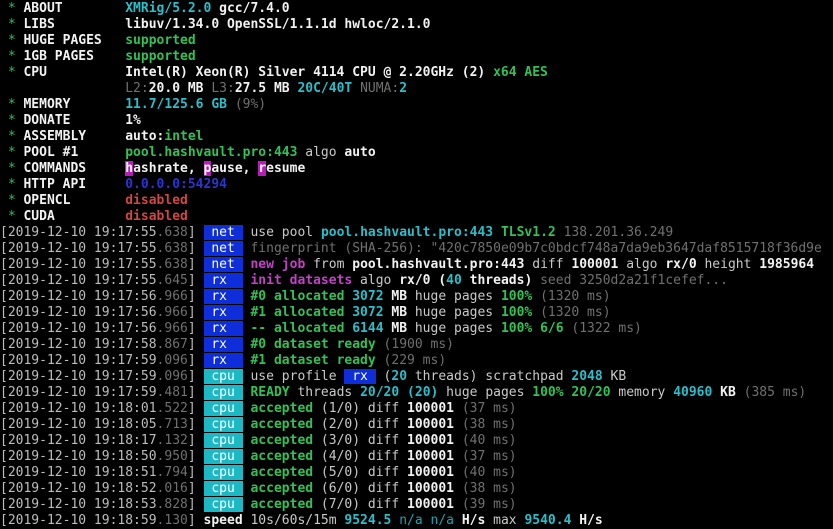 This screenshot has width=833, height=529. Describe the element at coordinates (250, 104) in the screenshot. I see `text-segment: (9%)` at that location.